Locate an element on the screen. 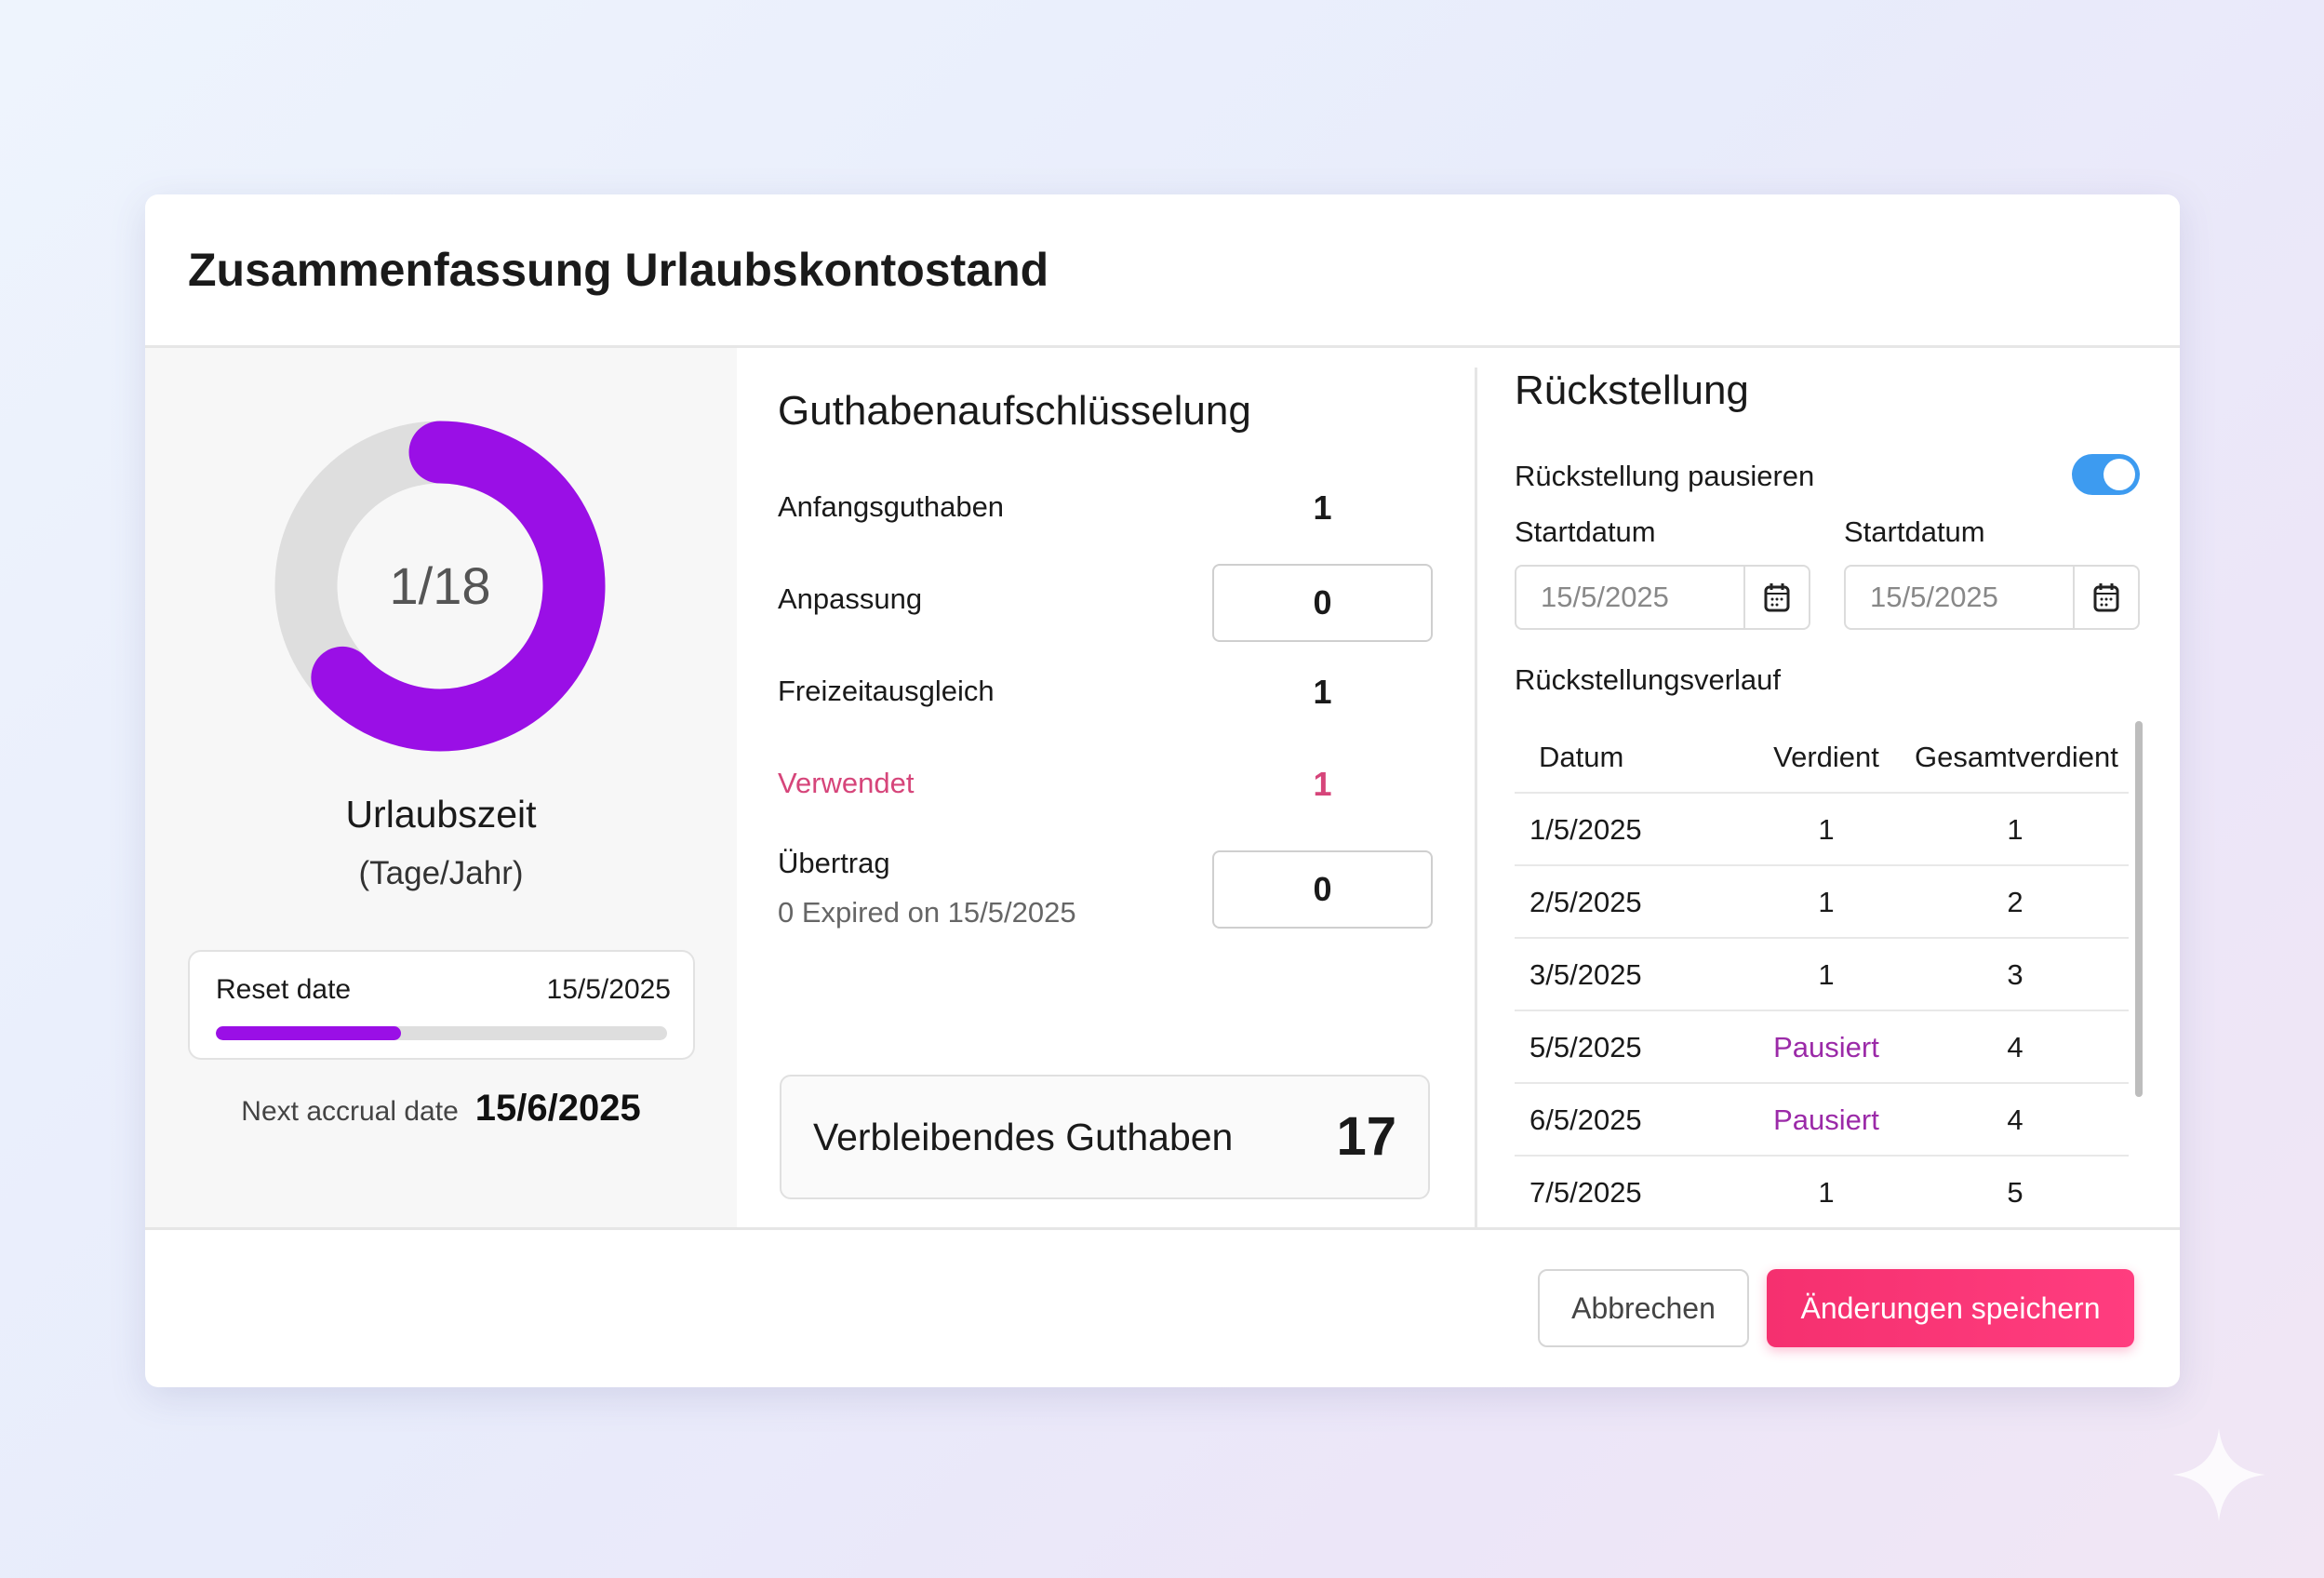 The height and width of the screenshot is (1578, 2324). remaining-balance-value: 17 is located at coordinates (1366, 1136).